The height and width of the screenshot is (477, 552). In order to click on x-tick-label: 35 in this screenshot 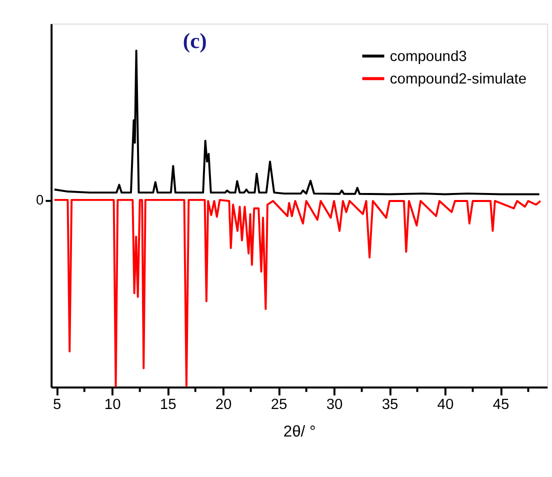, I will do `click(390, 405)`.